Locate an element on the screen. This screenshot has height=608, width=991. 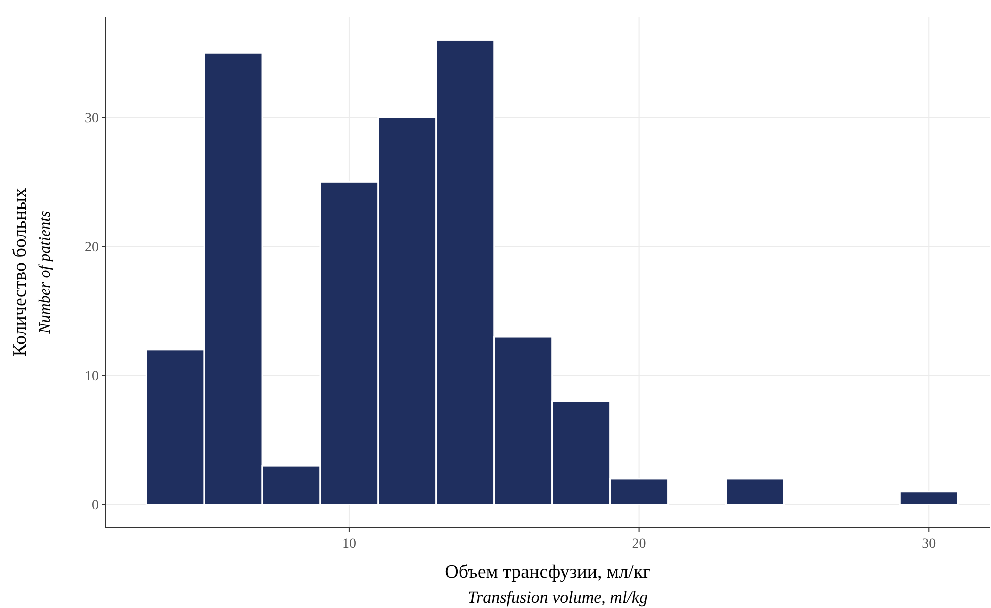
x-tick-label: 10 is located at coordinates (349, 544).